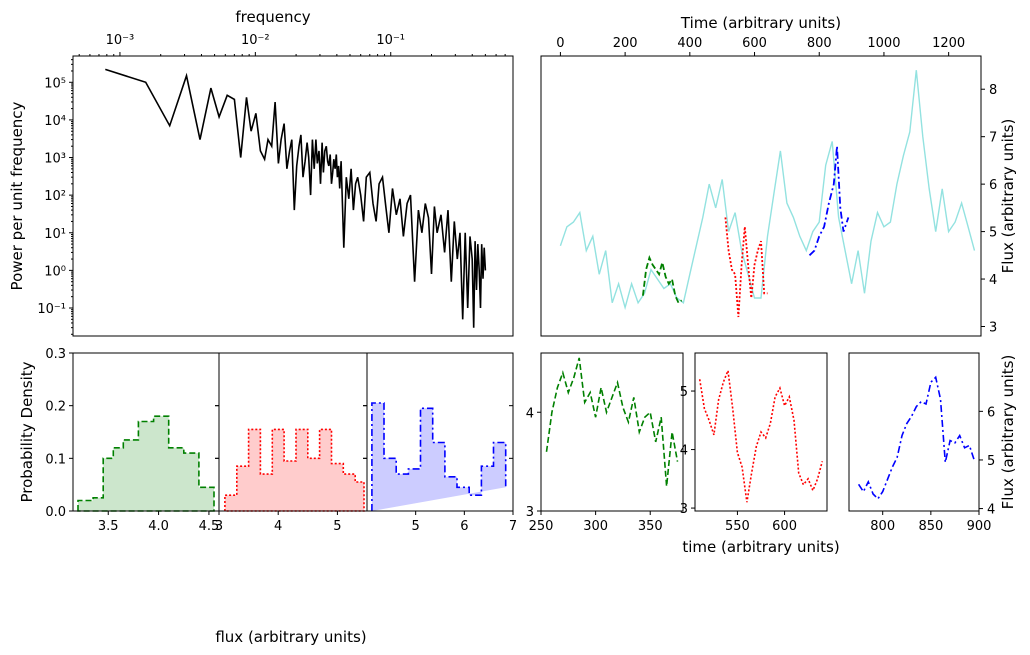 The width and height of the screenshot is (1030, 655). What do you see at coordinates (979, 526) in the screenshot?
I see `seg-blue-xtick-label: 900` at bounding box center [979, 526].